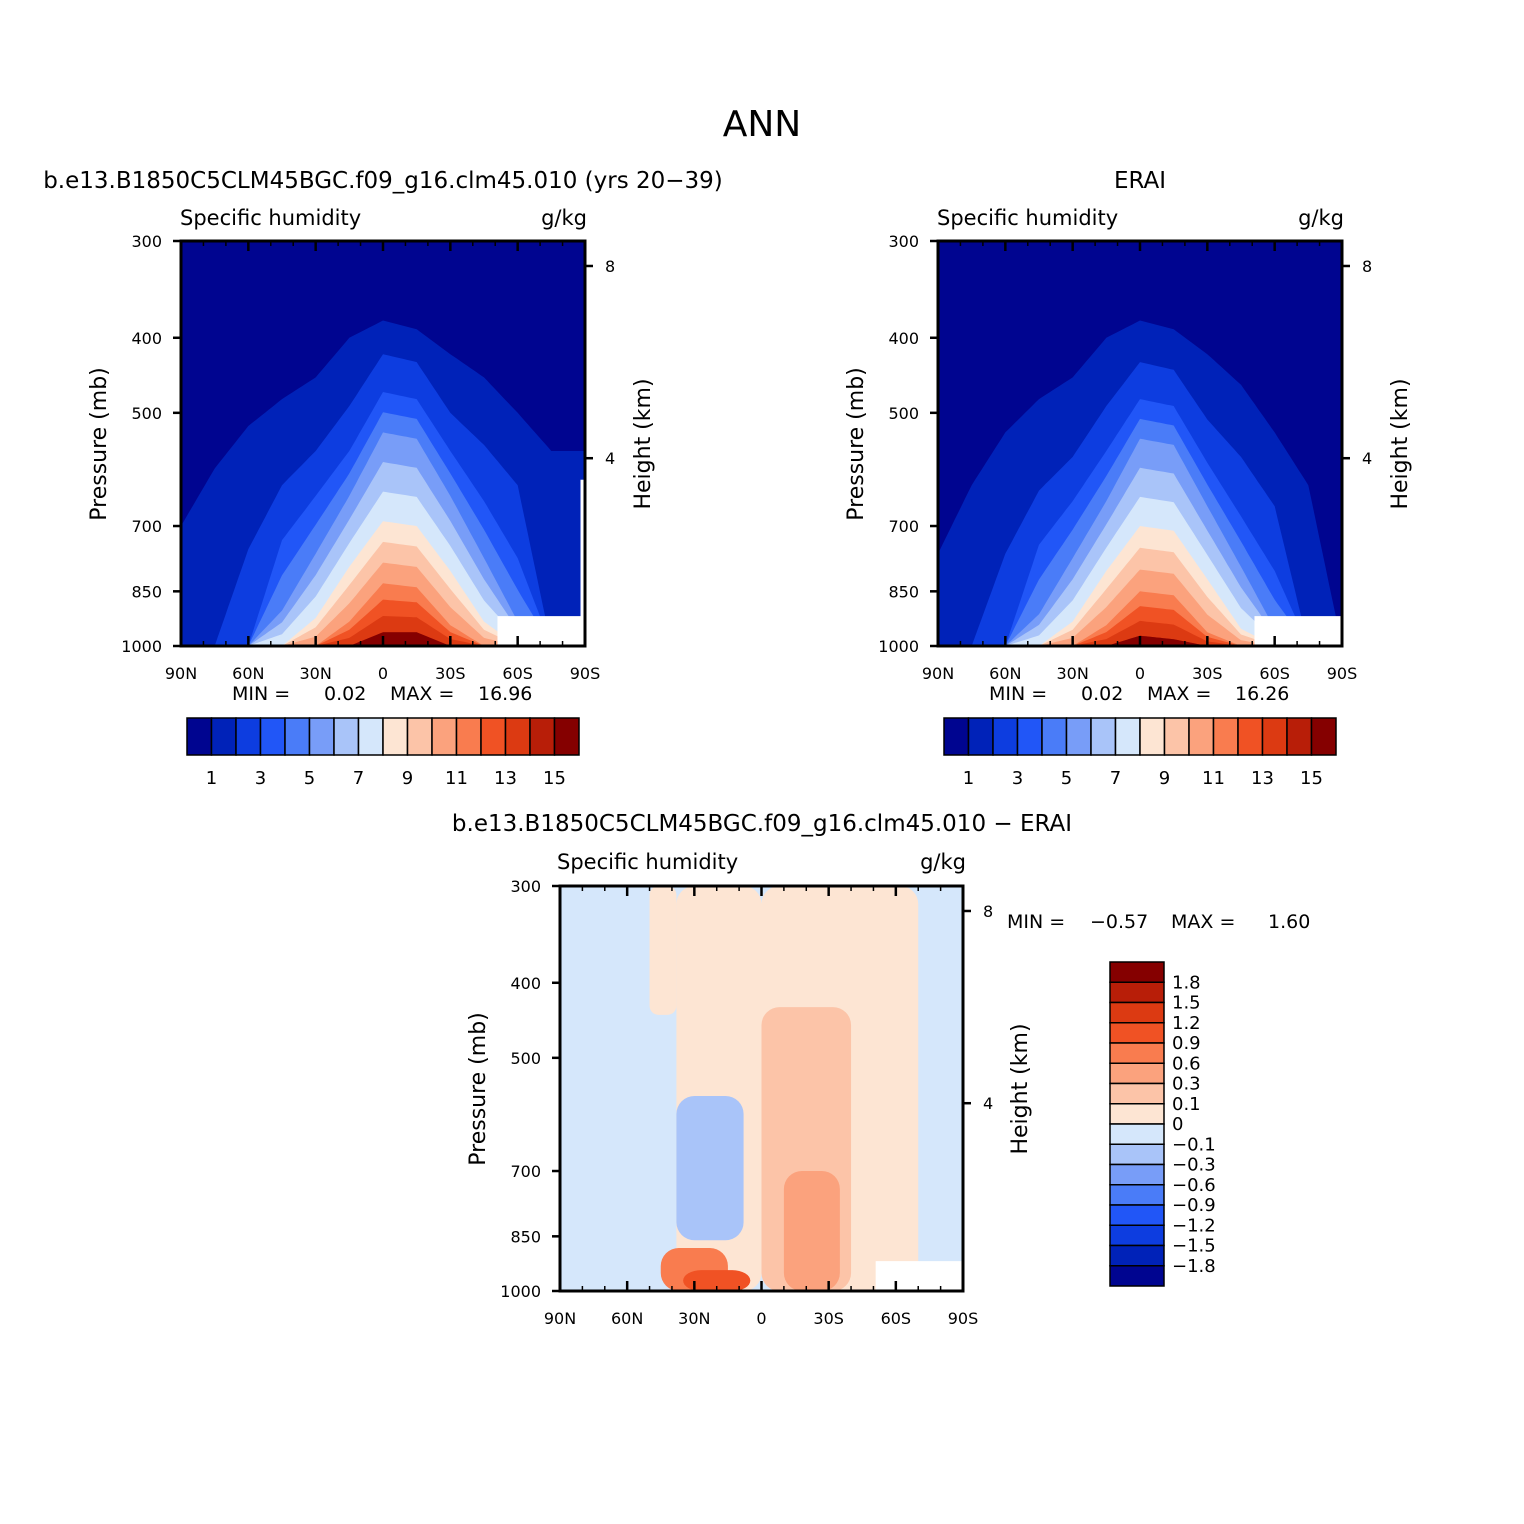 This screenshot has width=1524, height=1524. I want to click on obs-ylabel-left: Pressure (mb), so click(856, 444).